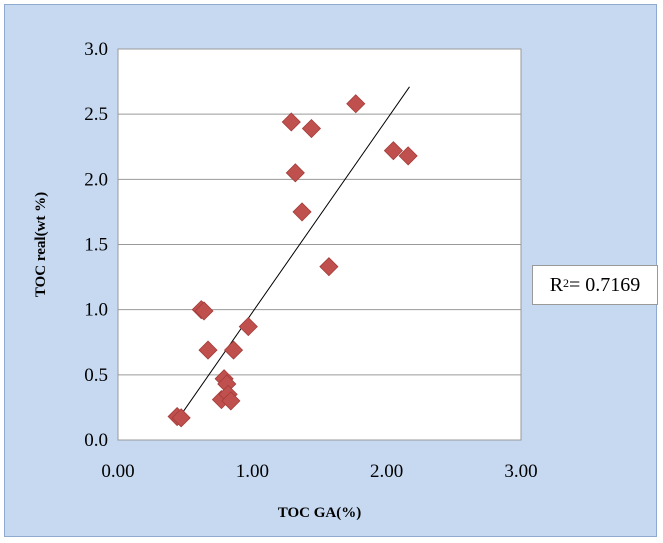 Image resolution: width=663 pixels, height=543 pixels. Describe the element at coordinates (96, 310) in the screenshot. I see `y-tick-label: 1.0` at that location.